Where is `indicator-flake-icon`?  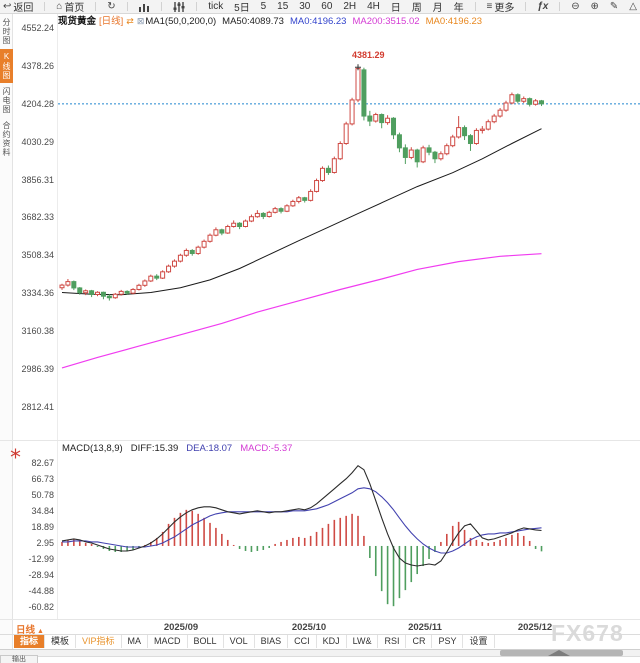 indicator-flake-icon is located at coordinates (15, 453).